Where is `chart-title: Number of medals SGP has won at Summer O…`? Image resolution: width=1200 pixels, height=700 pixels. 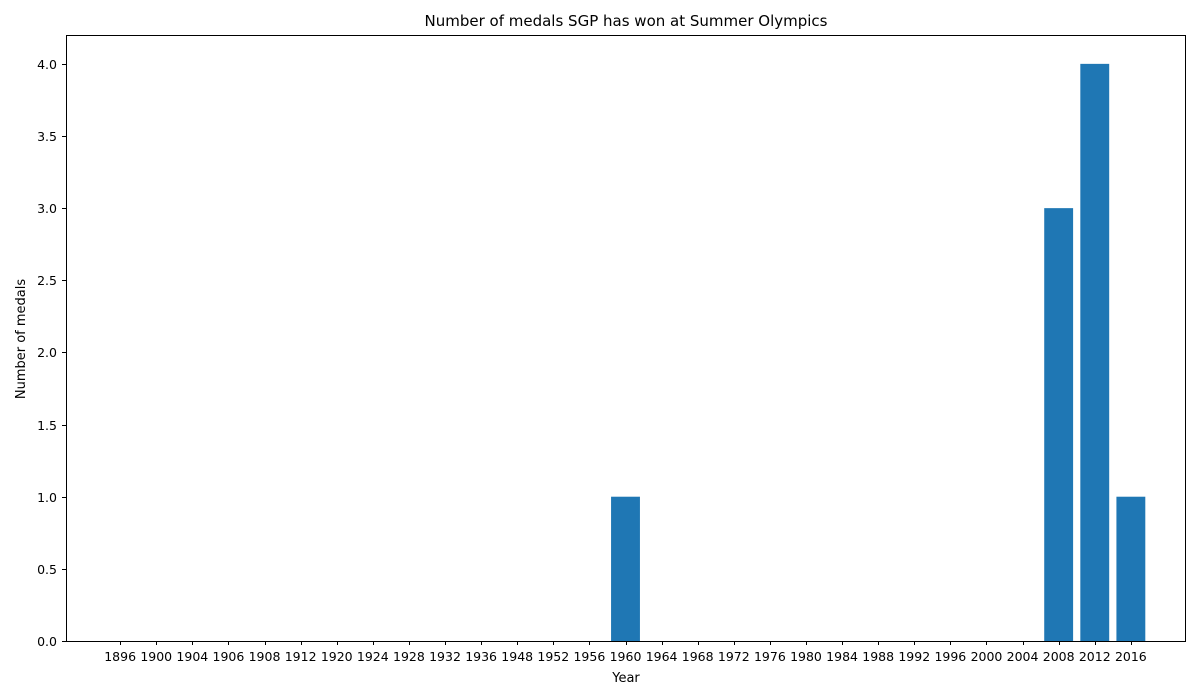
chart-title: Number of medals SGP has won at Summer O… is located at coordinates (626, 21).